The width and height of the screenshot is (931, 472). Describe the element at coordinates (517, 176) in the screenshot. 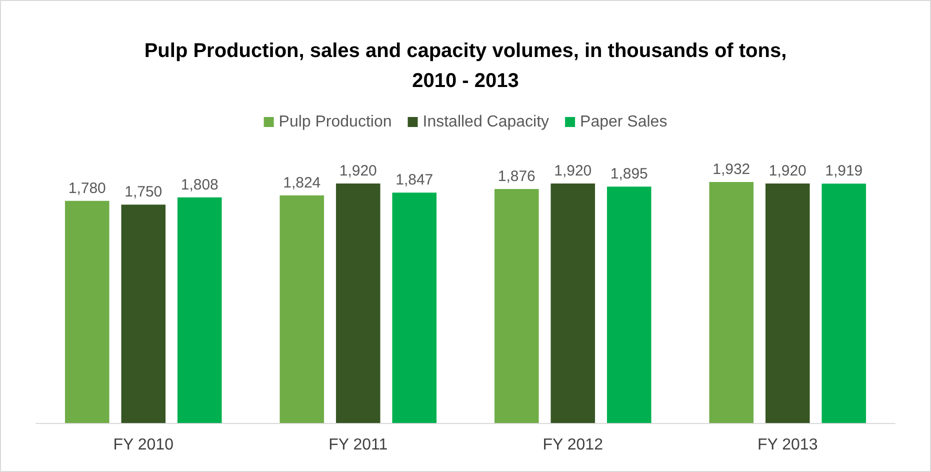

I see `data-label: 1,876` at that location.